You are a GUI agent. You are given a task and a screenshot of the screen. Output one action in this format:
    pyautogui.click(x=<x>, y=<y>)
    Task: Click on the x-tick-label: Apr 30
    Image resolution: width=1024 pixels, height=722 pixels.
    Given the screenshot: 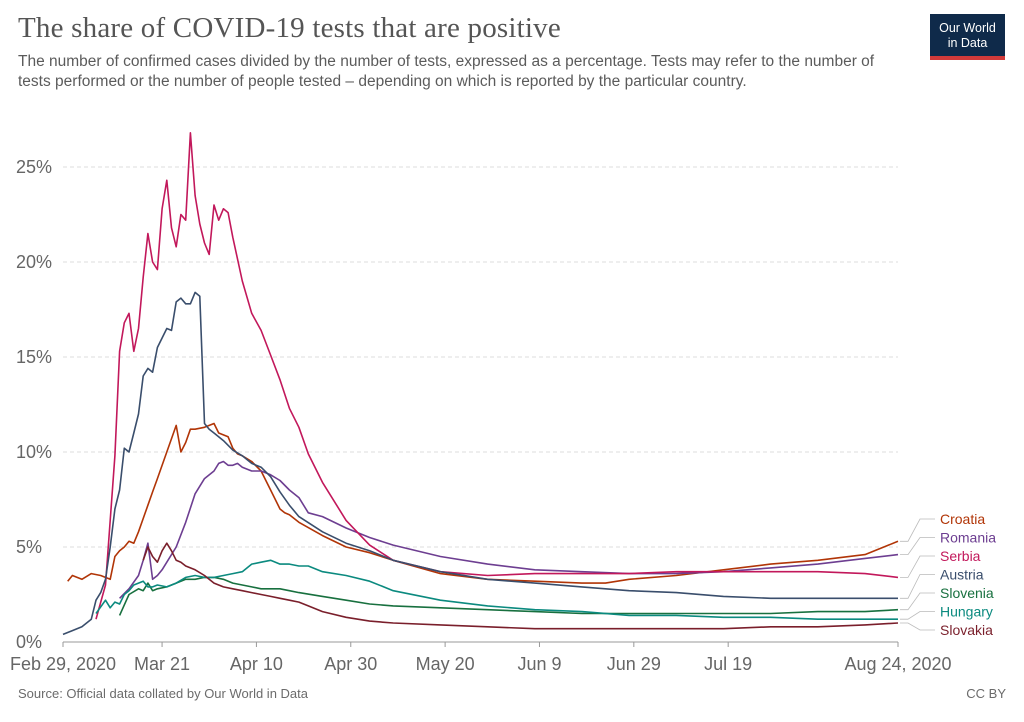 What is the action you would take?
    pyautogui.click(x=350, y=664)
    